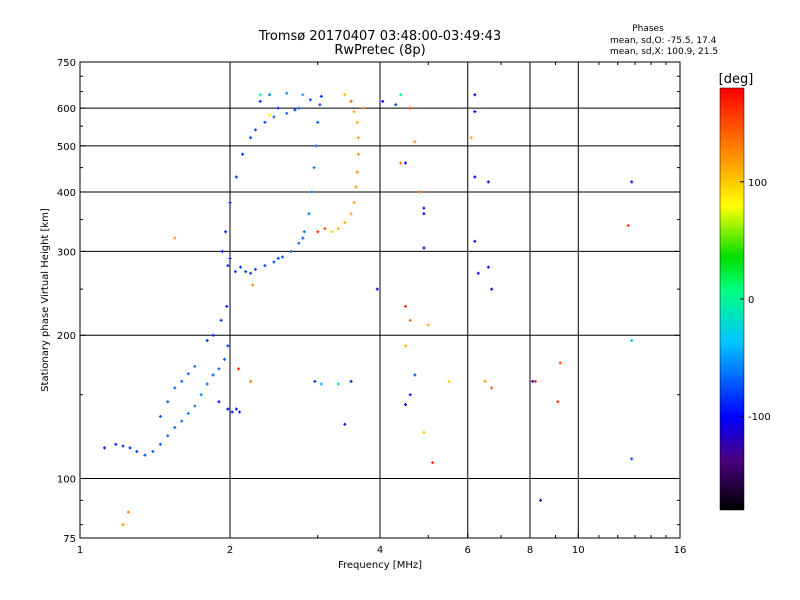 This screenshot has width=800, height=600. What do you see at coordinates (745, 291) in the screenshot?
I see `colorbar: [deg] -100 0 100` at bounding box center [745, 291].